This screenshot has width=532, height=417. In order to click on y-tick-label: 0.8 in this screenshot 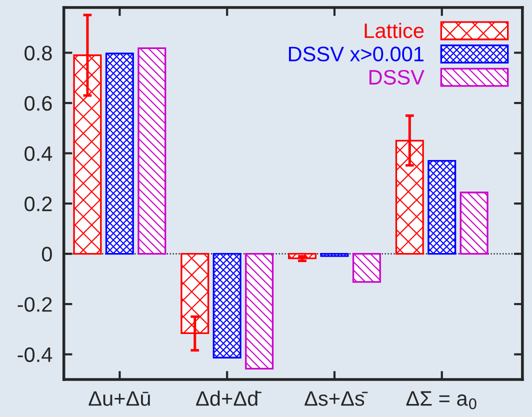, I will do `click(38, 53)`.